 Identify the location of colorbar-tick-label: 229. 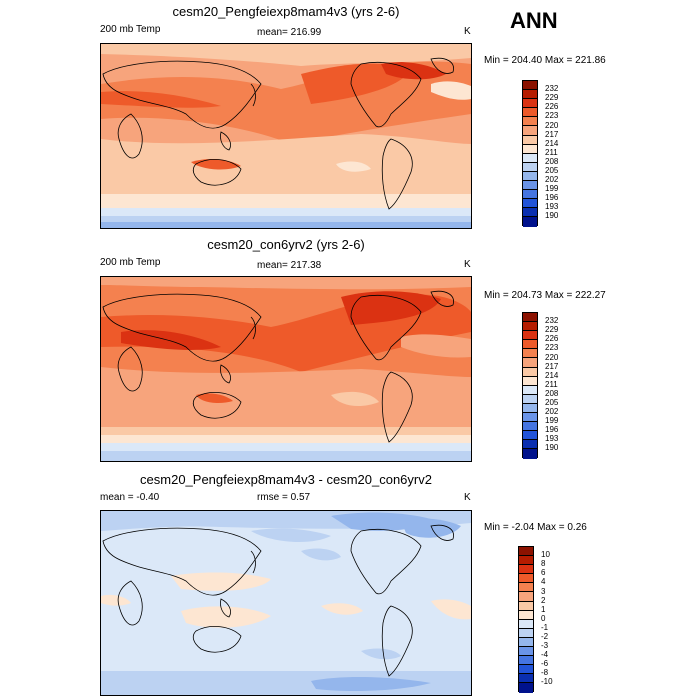
(552, 329).